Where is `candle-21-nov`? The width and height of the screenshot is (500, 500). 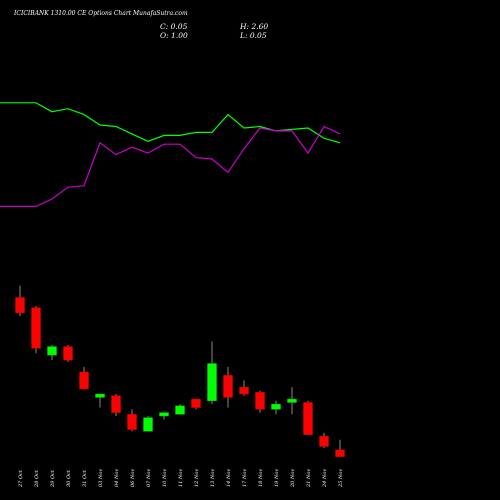
candle-21-nov is located at coordinates (308, 417).